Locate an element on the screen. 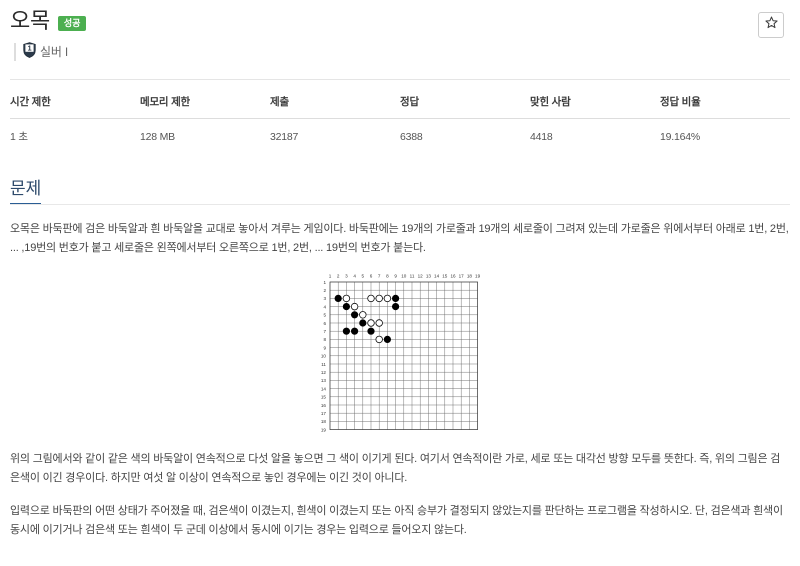 This screenshot has width=800, height=566. board-col-label: 7 is located at coordinates (379, 275).